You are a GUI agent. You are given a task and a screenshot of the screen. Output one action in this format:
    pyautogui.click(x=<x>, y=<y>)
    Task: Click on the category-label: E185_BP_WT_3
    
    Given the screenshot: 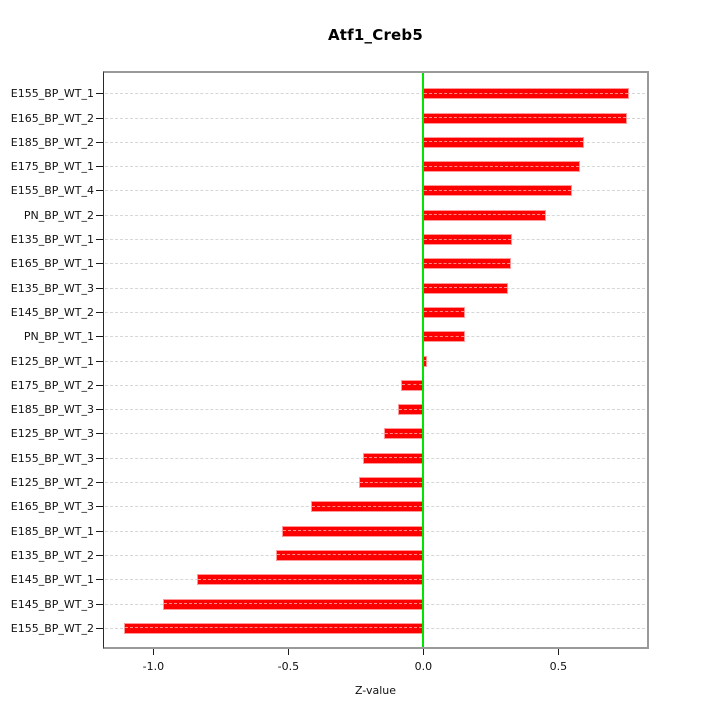 What is the action you would take?
    pyautogui.click(x=52, y=410)
    